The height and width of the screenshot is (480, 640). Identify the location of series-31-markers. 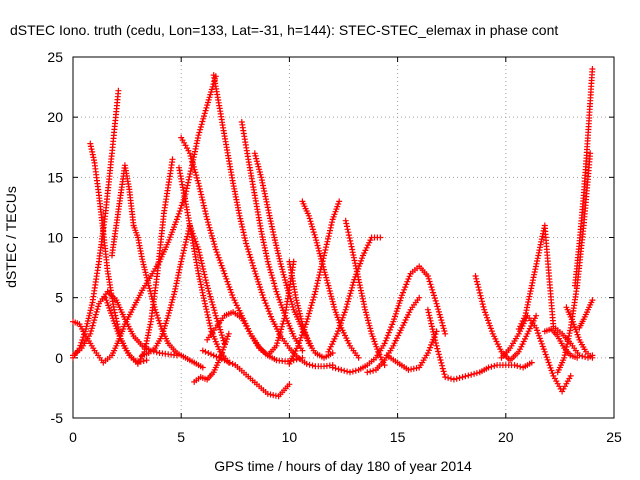
(584, 177).